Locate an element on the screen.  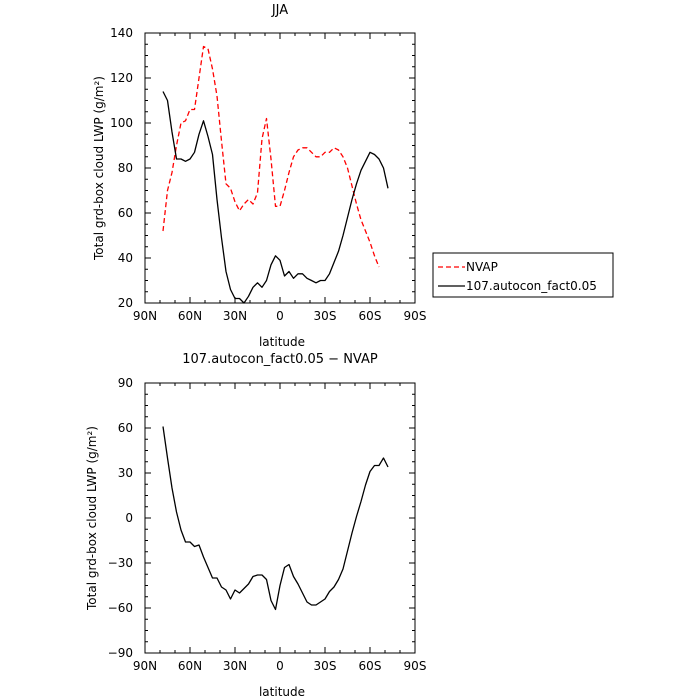
legend-box is located at coordinates (523, 275).